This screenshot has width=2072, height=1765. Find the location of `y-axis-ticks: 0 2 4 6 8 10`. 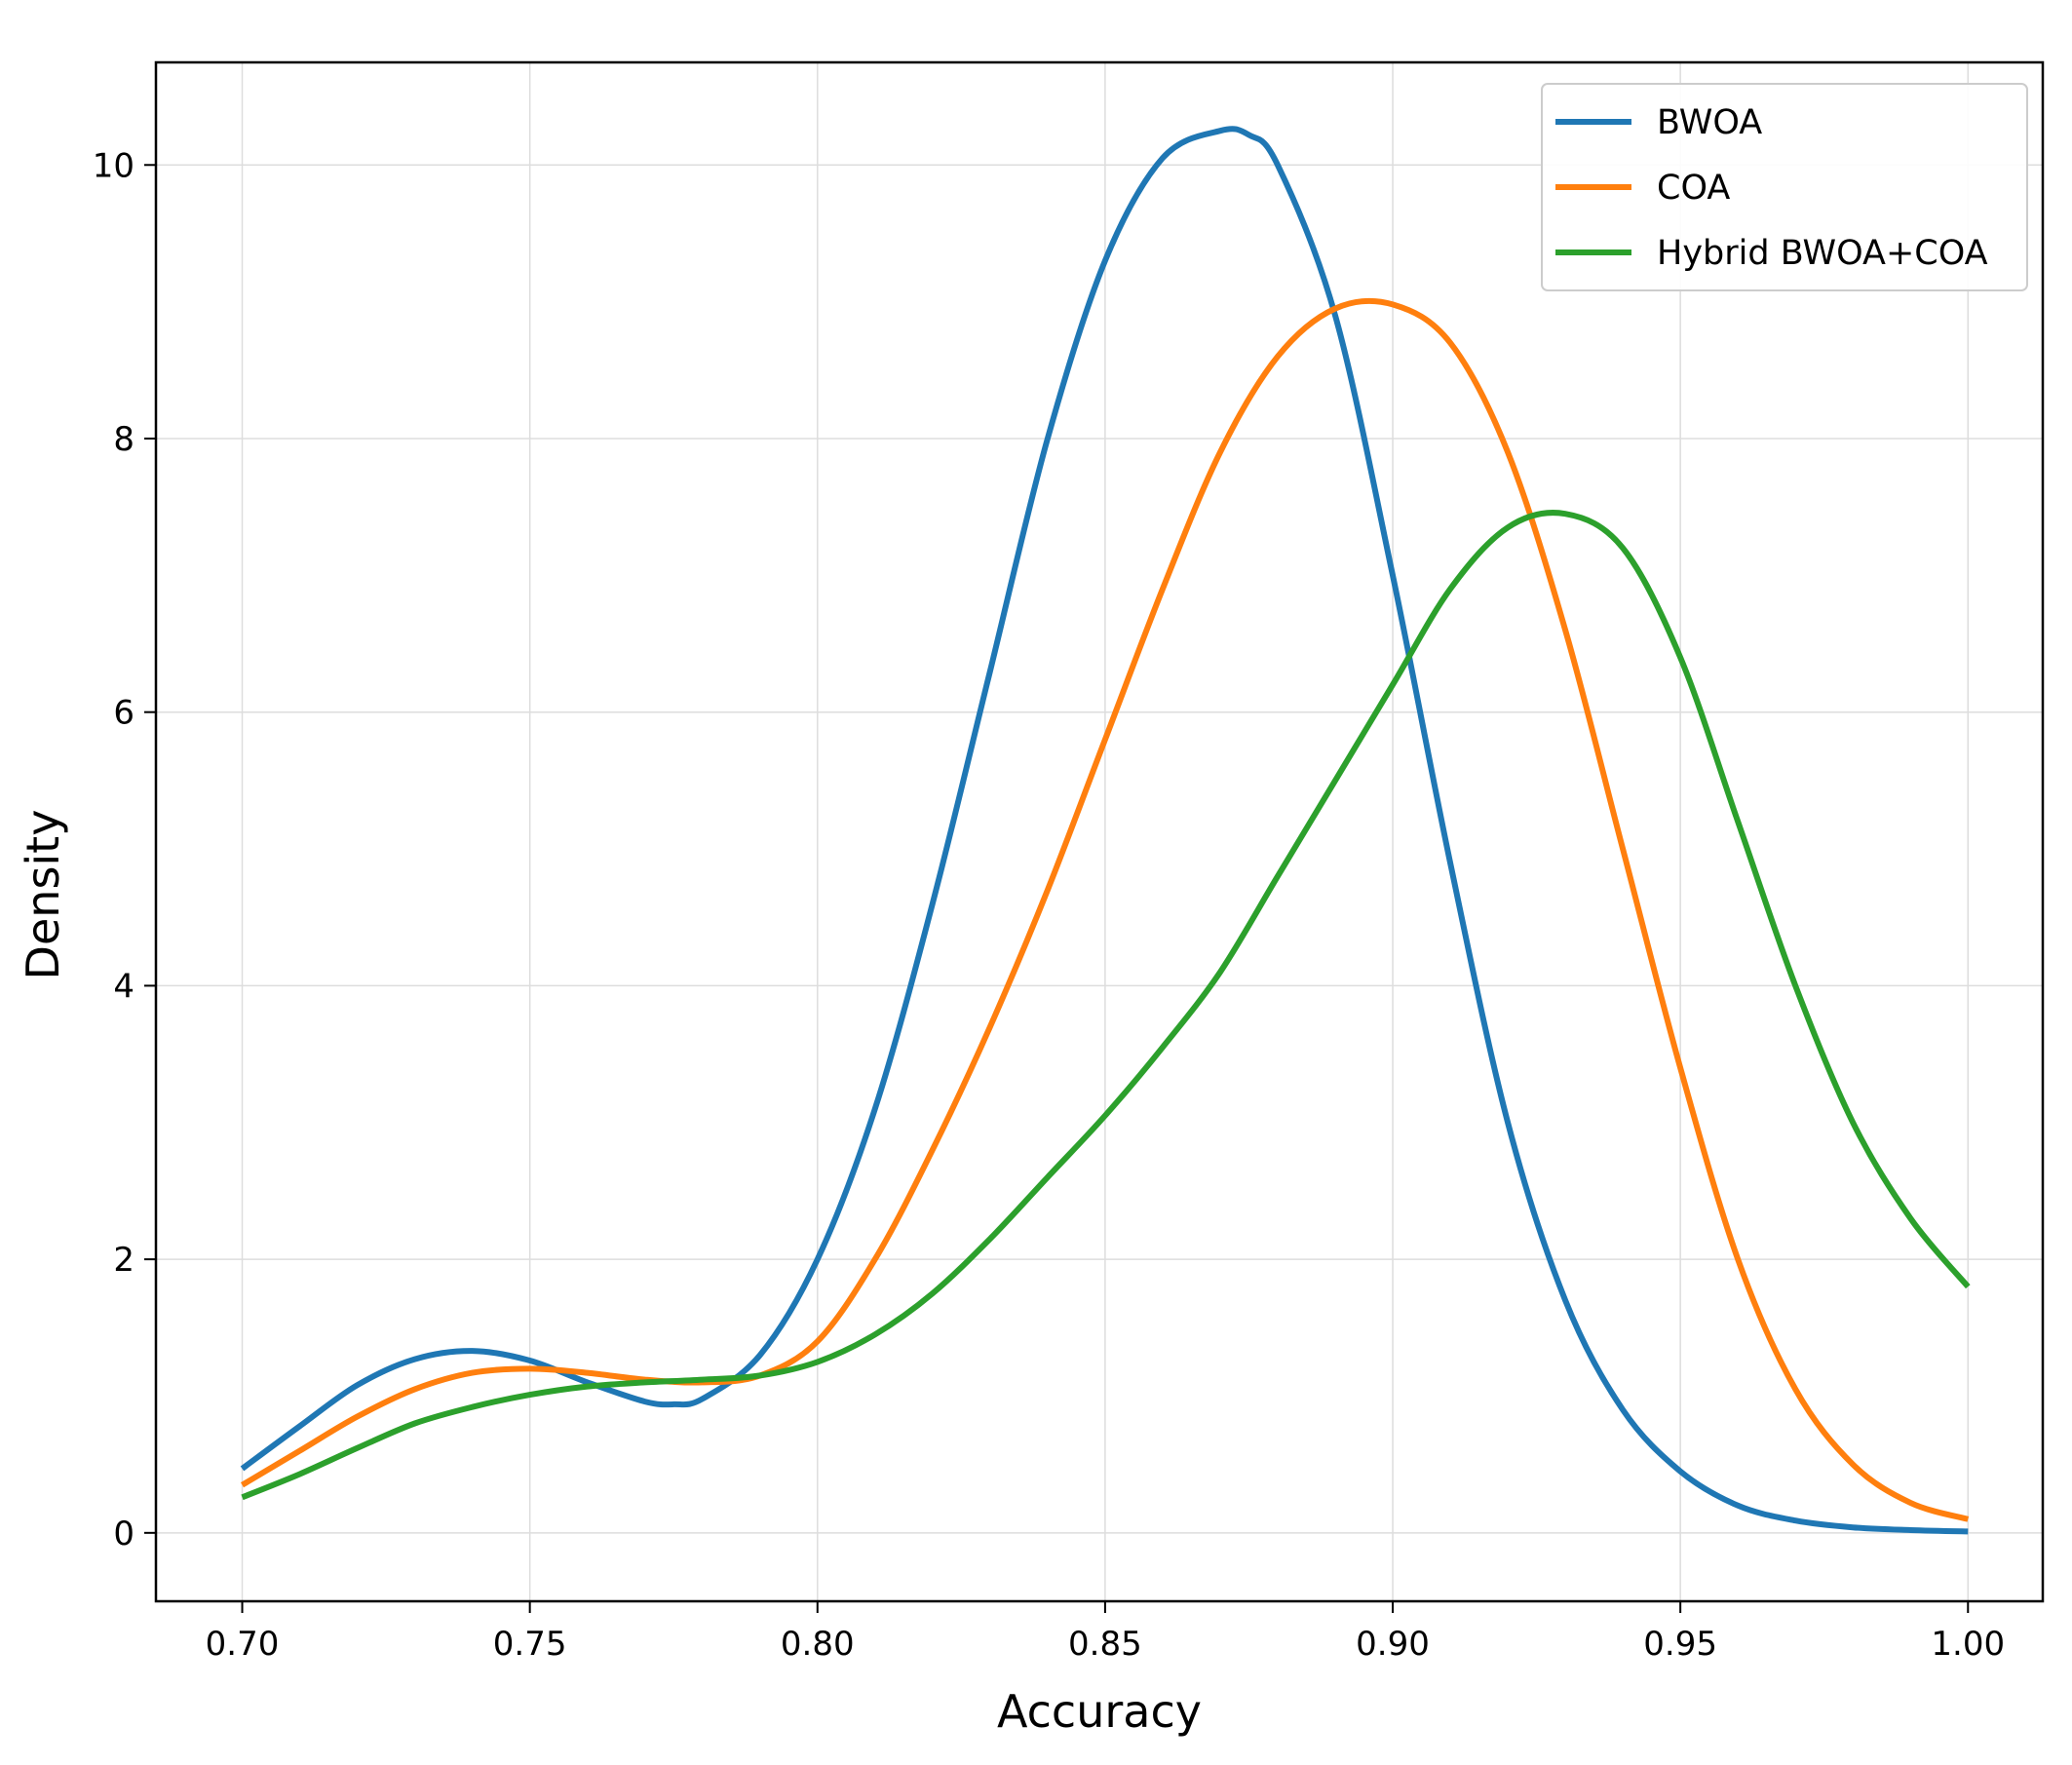

y-axis-ticks: 0 2 4 6 8 10 is located at coordinates (124, 850).